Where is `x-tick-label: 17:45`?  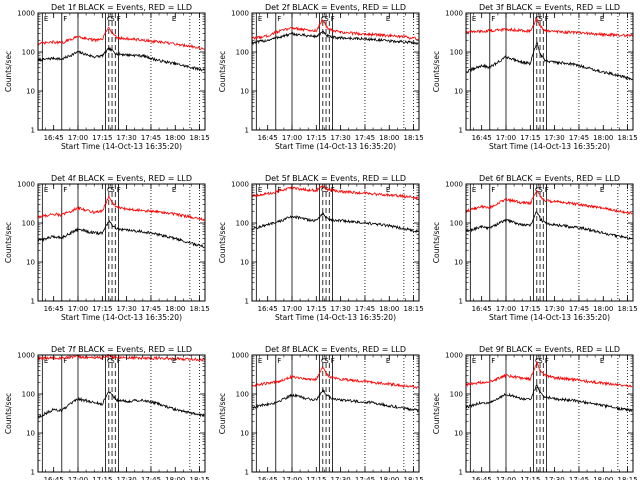
x-tick-label: 17:45 is located at coordinates (579, 309).